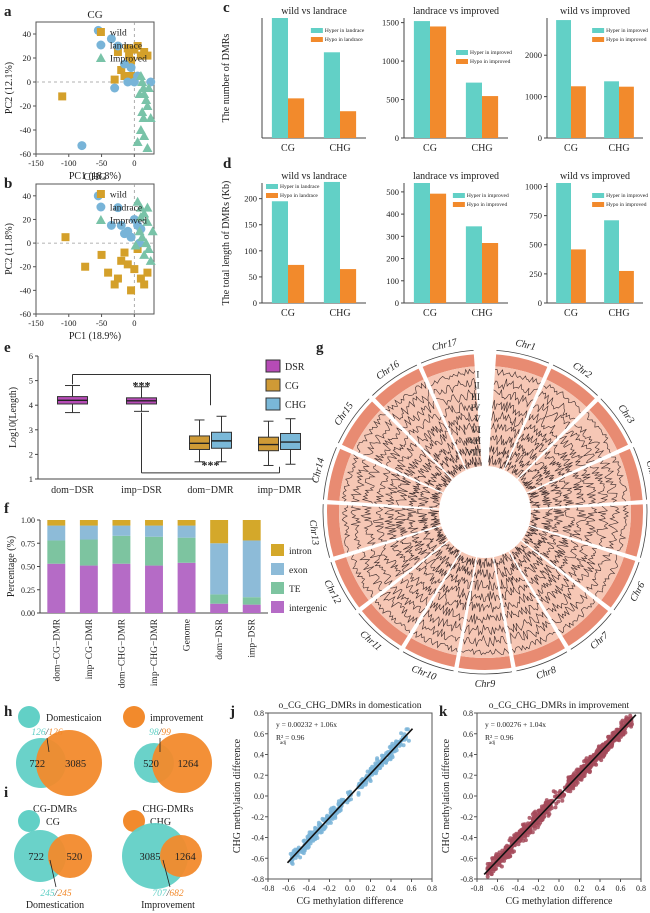 Image resolution: width=650 pixels, height=913 pixels. What do you see at coordinates (430, 148) in the screenshot?
I see `x-tick-label: CG` at bounding box center [430, 148].